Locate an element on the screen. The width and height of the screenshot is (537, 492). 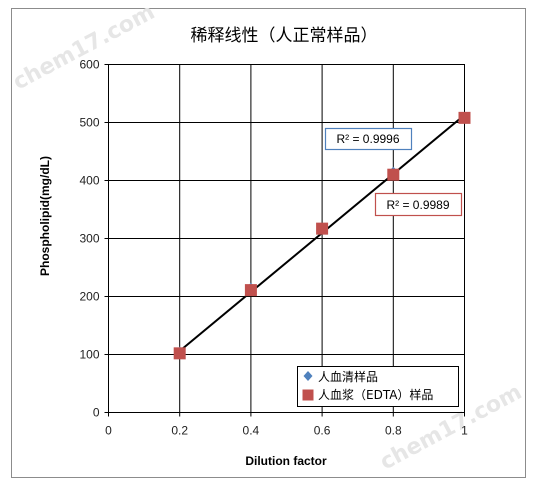
y-tick-label-2: 200 is located at coordinates (89, 297).